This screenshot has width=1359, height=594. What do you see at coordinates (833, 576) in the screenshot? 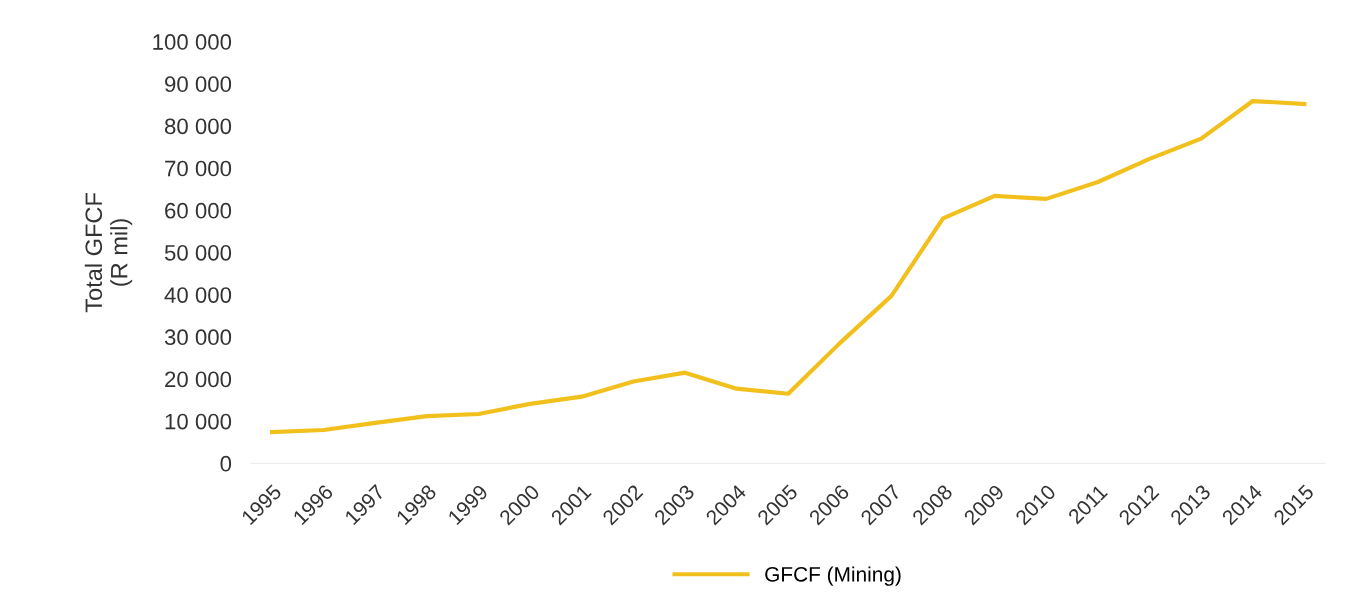
I see `legend-label: GFCF (Mining)` at bounding box center [833, 576].